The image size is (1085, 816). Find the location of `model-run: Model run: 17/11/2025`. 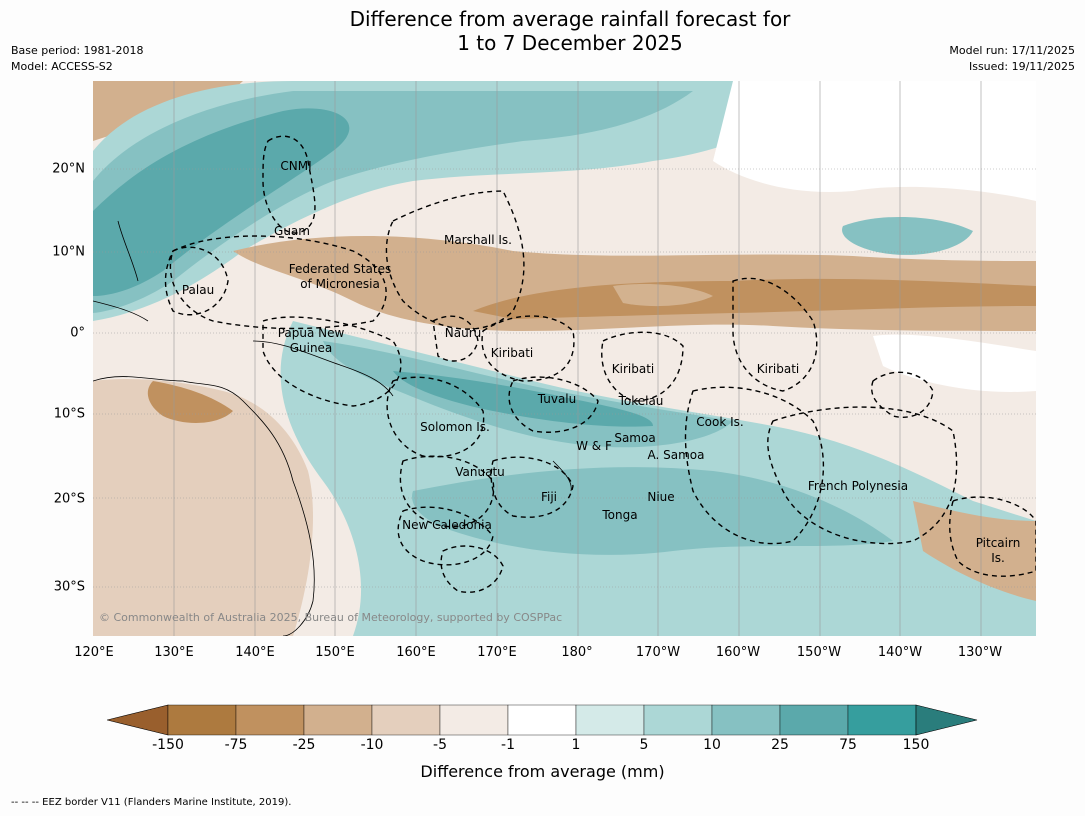

model-run: Model run: 17/11/2025 is located at coordinates (1012, 50).